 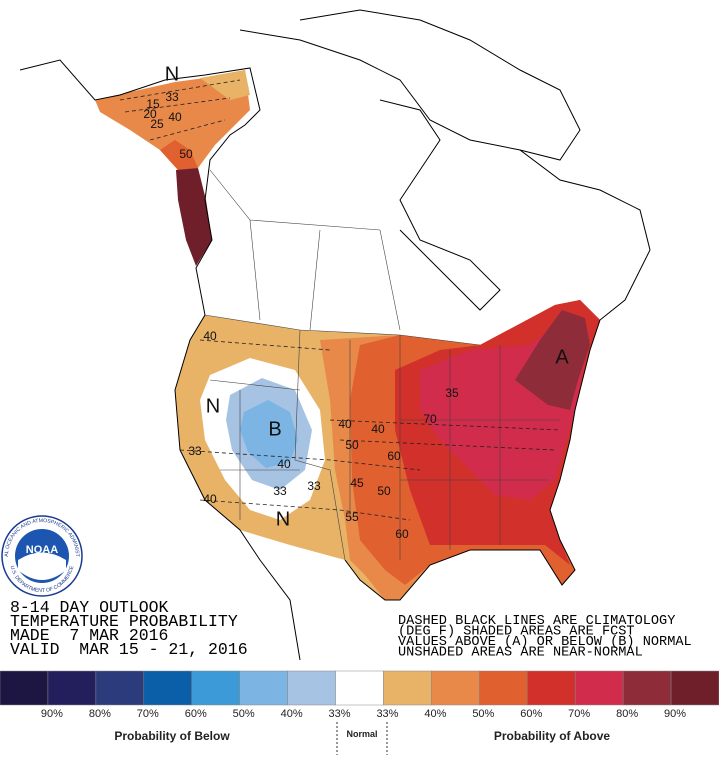 What do you see at coordinates (562, 357) in the screenshot?
I see `map-label: A` at bounding box center [562, 357].